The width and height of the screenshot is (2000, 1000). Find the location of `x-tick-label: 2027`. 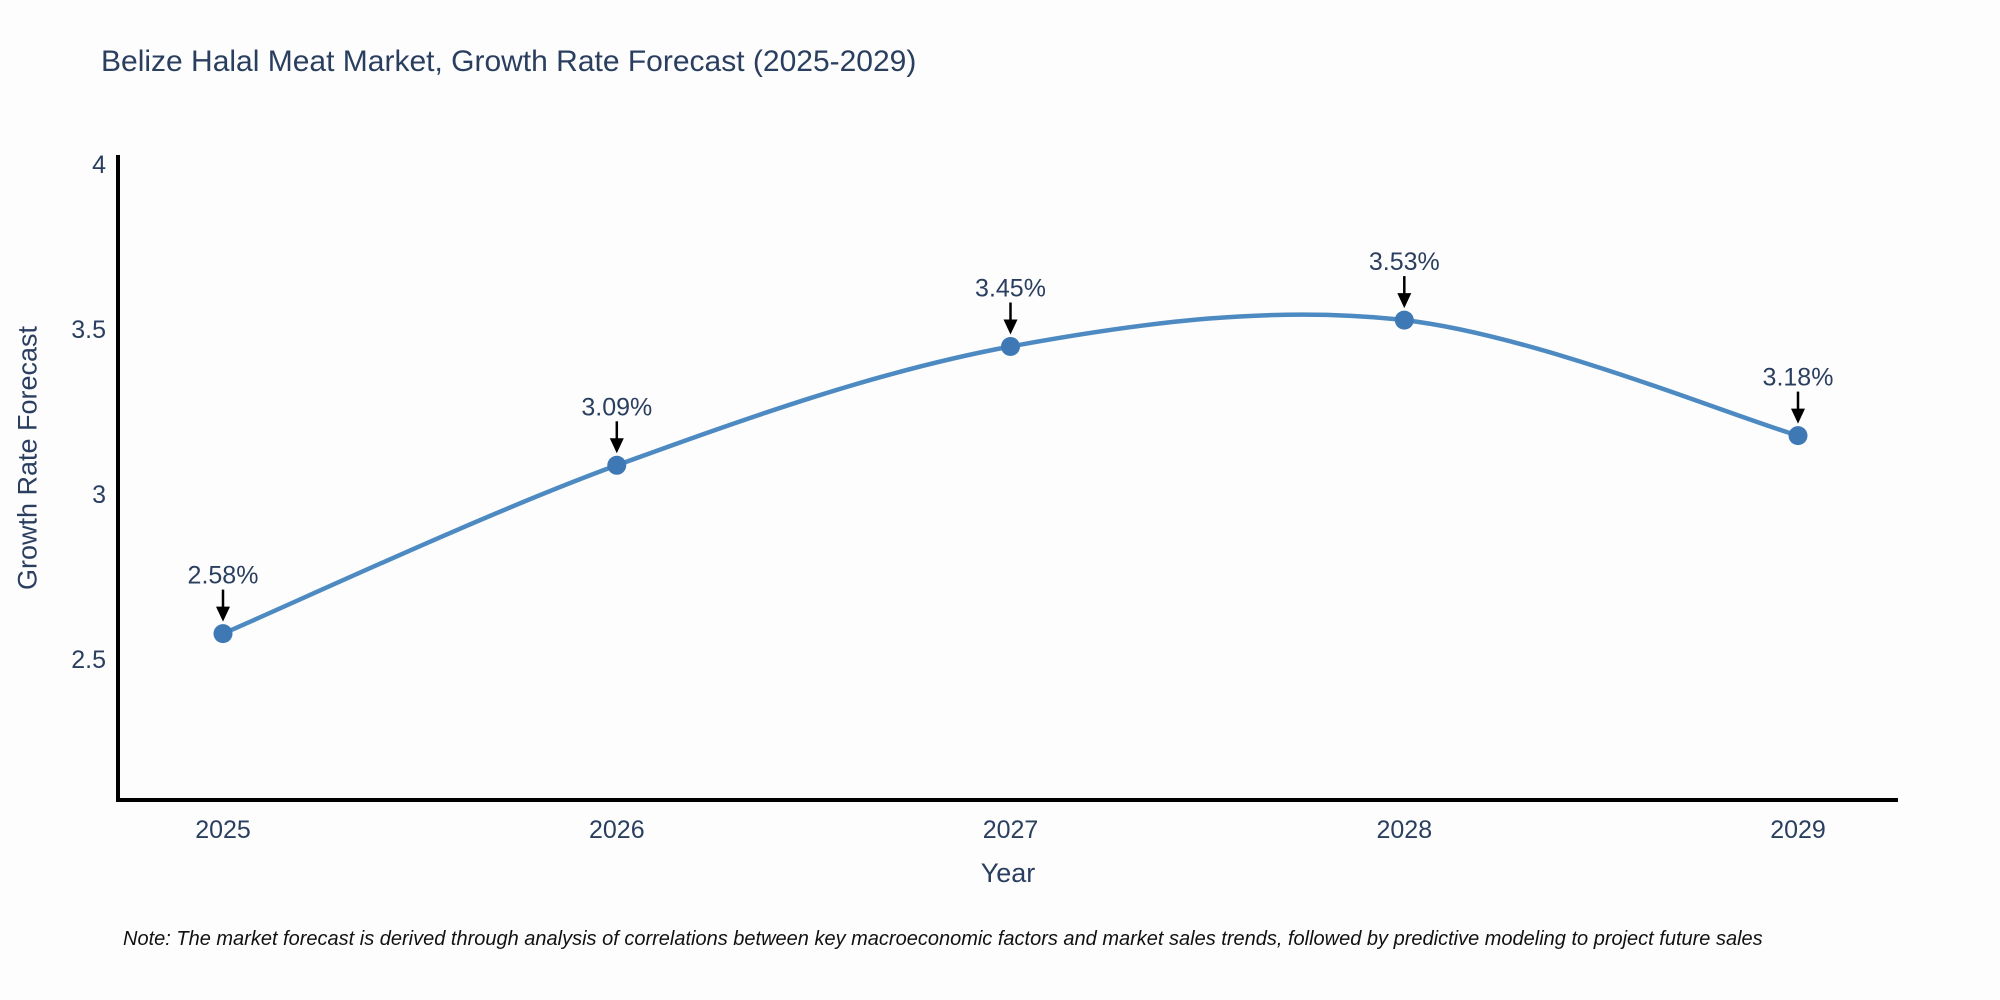

x-tick-label: 2027 is located at coordinates (1011, 830).